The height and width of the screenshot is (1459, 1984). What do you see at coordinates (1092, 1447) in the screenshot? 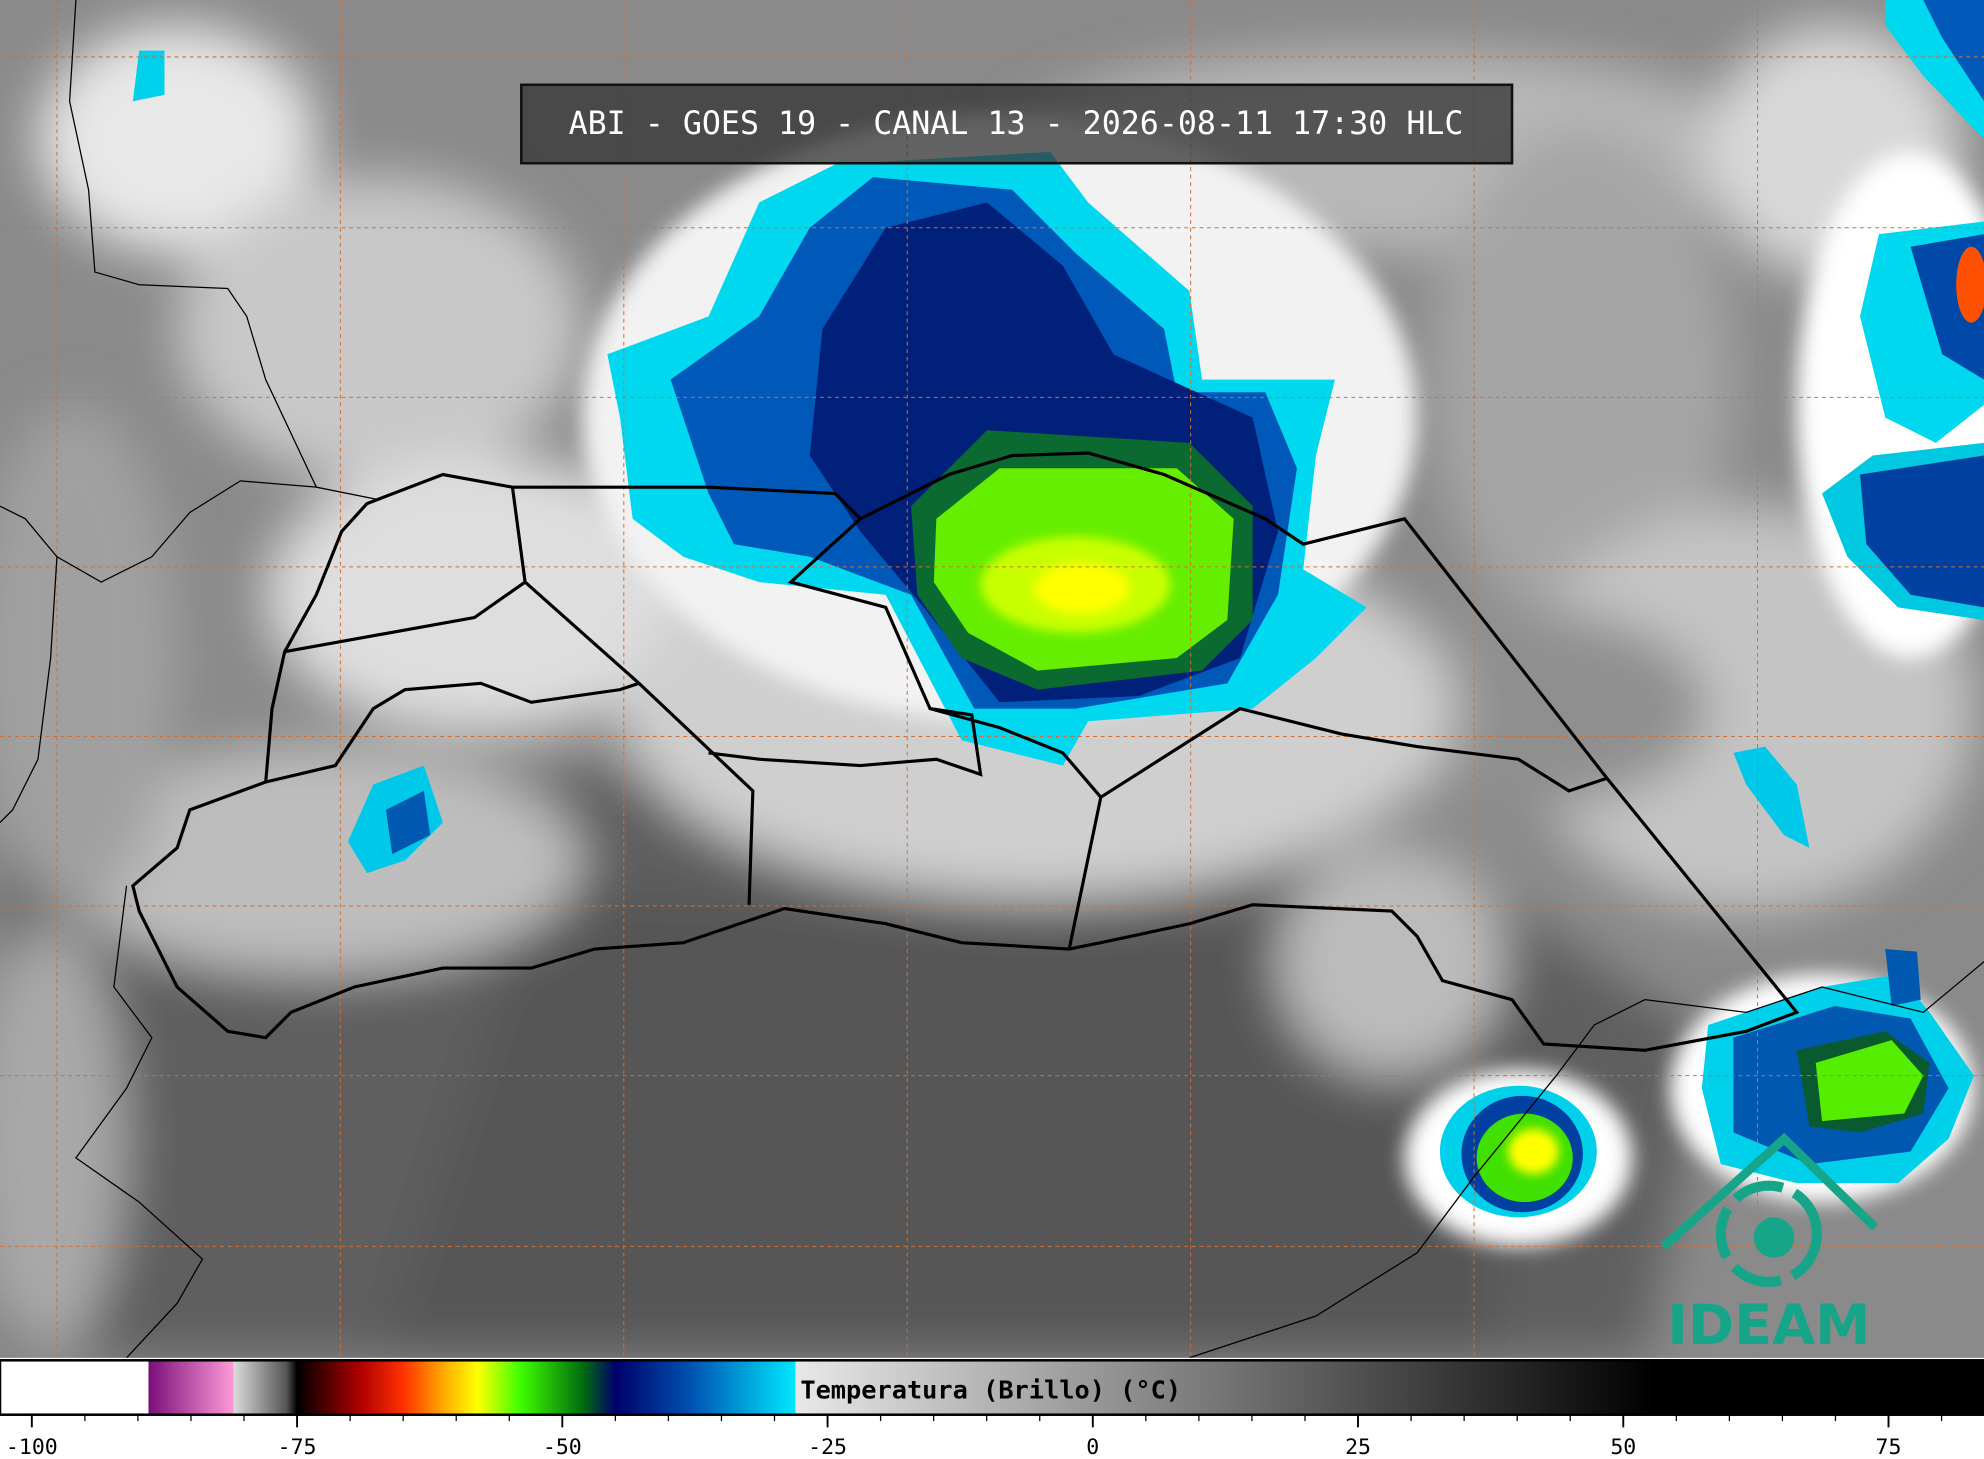
I see `tick-label: 0` at bounding box center [1092, 1447].